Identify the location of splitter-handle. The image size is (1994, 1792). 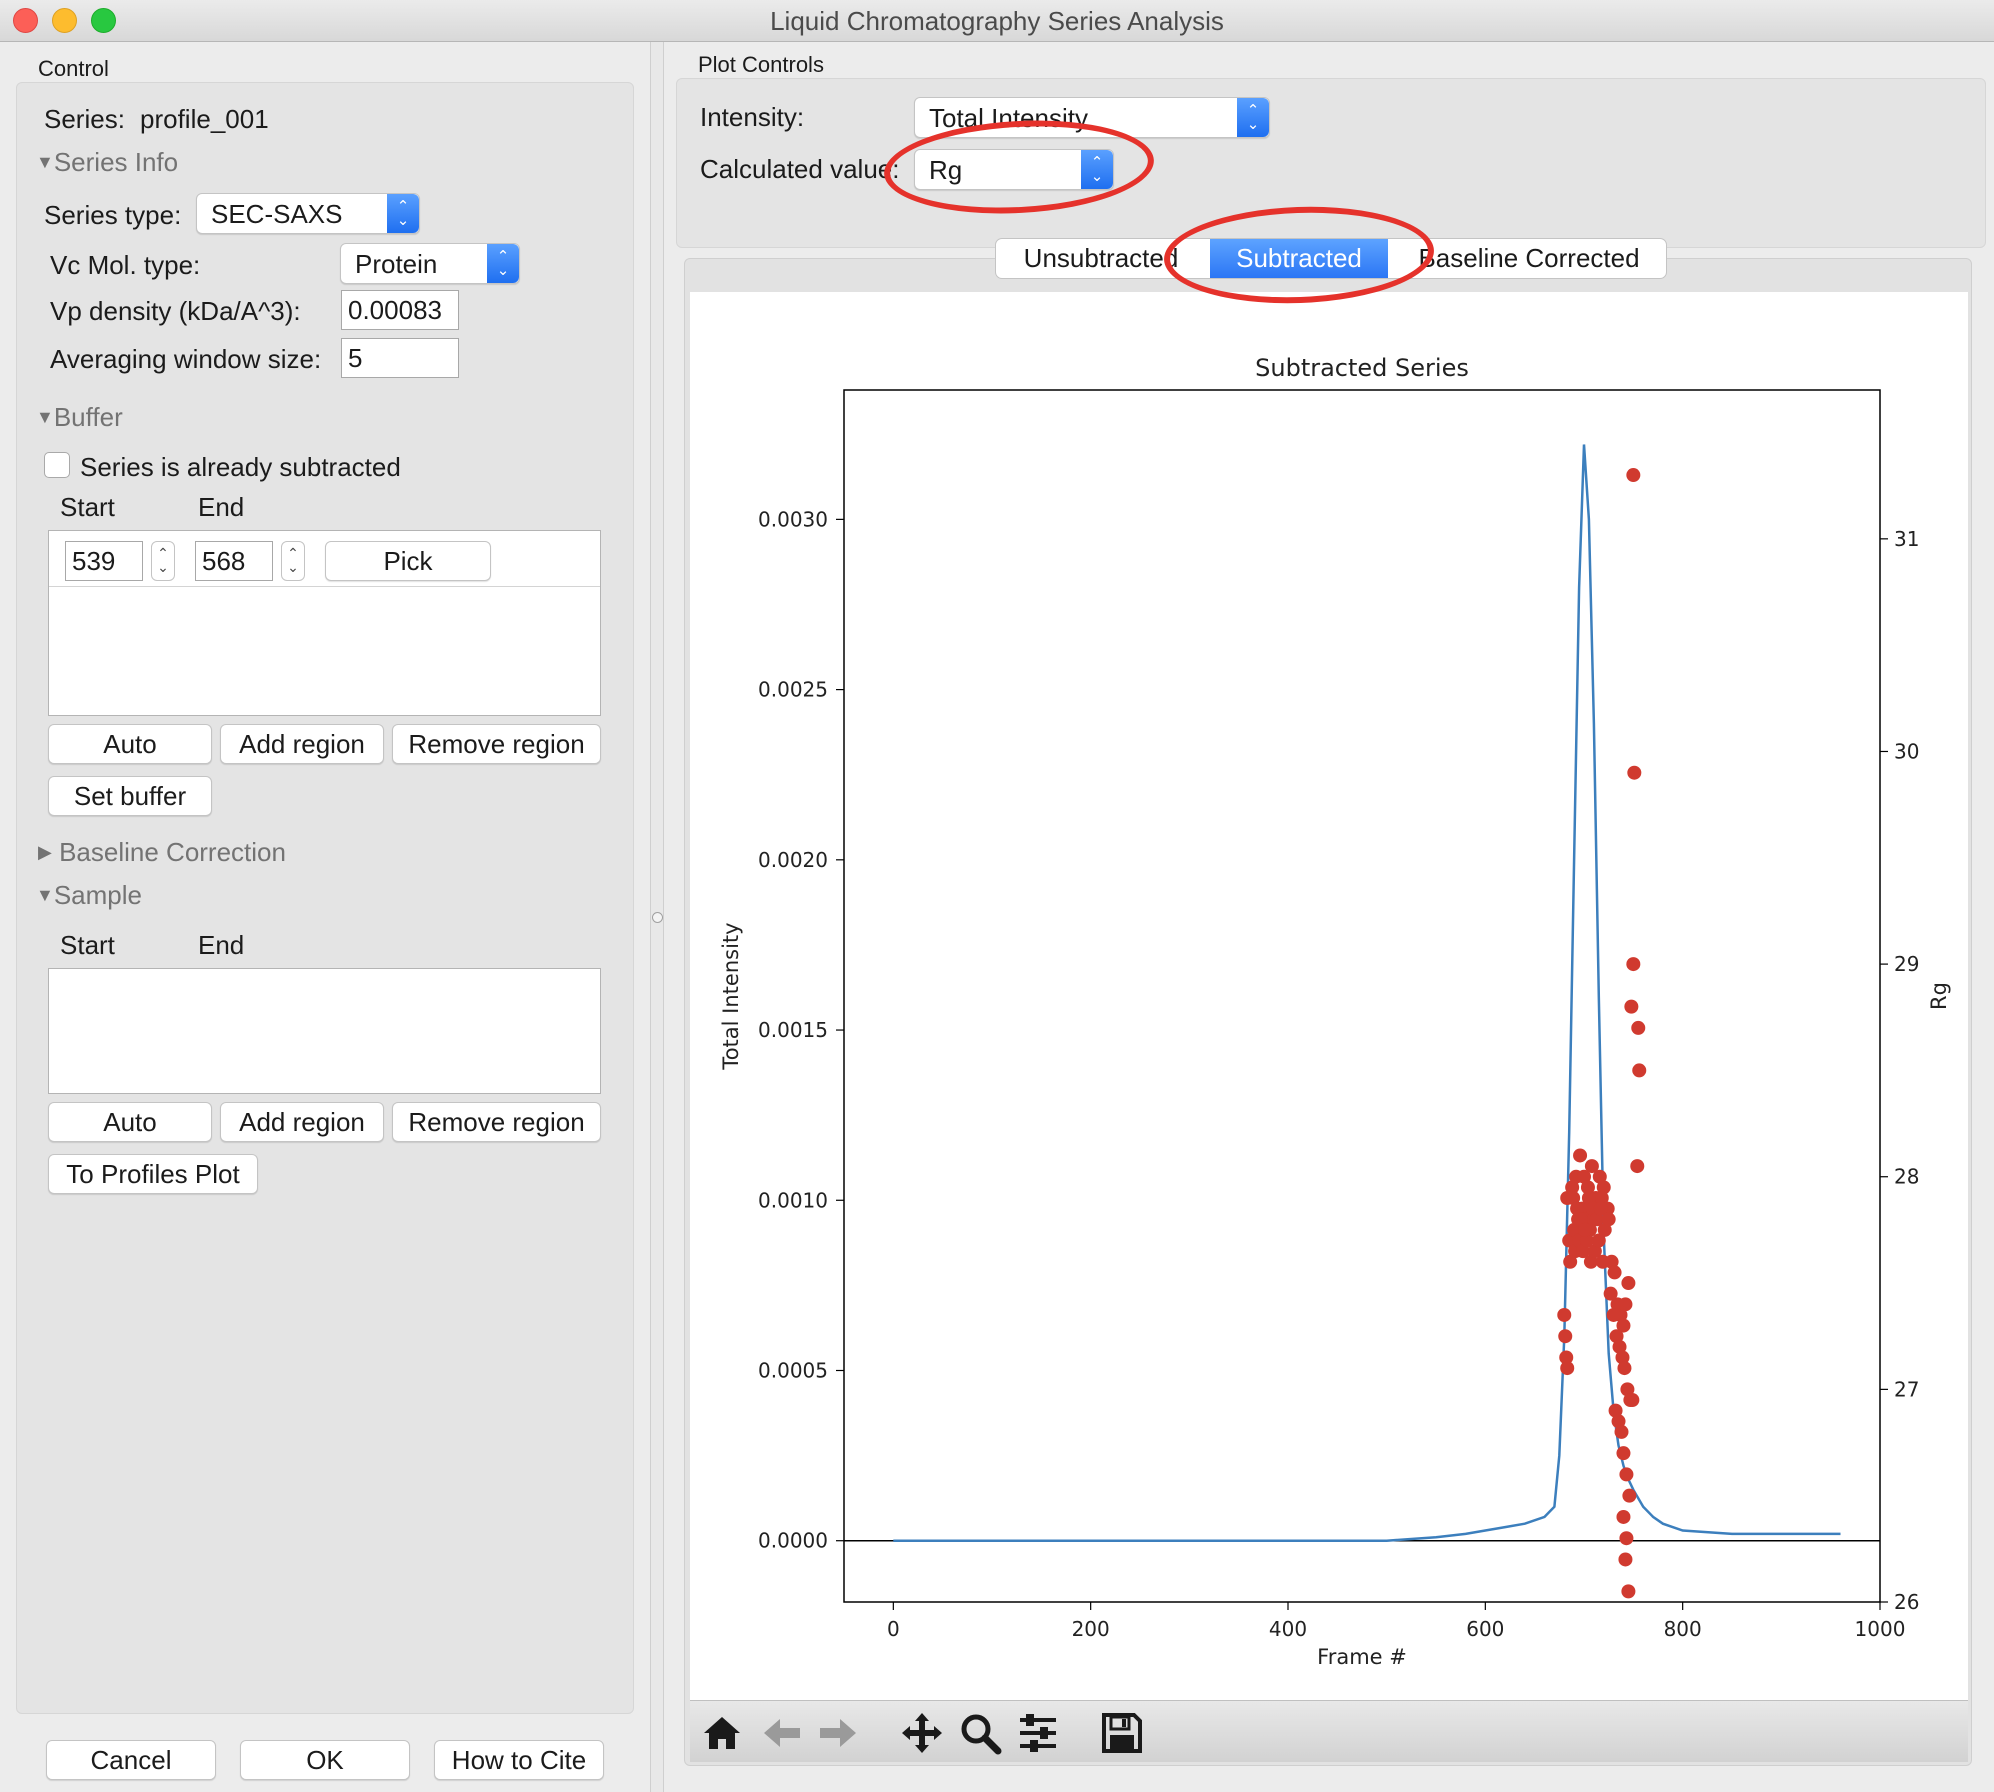
(657, 917).